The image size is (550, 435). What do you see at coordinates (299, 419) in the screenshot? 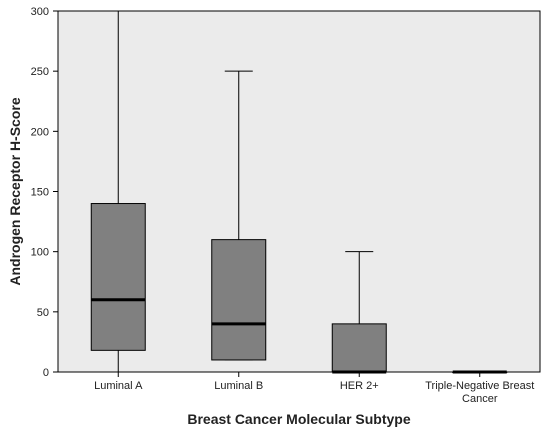
I see `x-axis-title: Breast Cancer Molecular Subtype` at bounding box center [299, 419].